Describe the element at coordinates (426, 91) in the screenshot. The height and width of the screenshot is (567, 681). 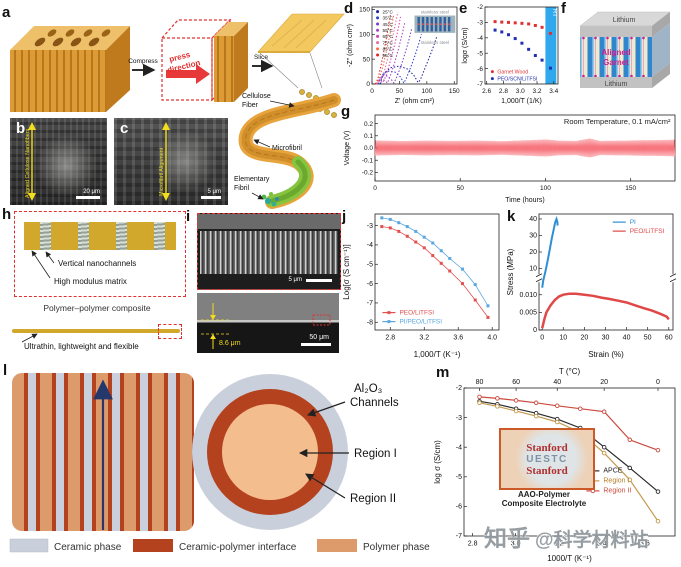
I see `svg-text: 100` at that location.